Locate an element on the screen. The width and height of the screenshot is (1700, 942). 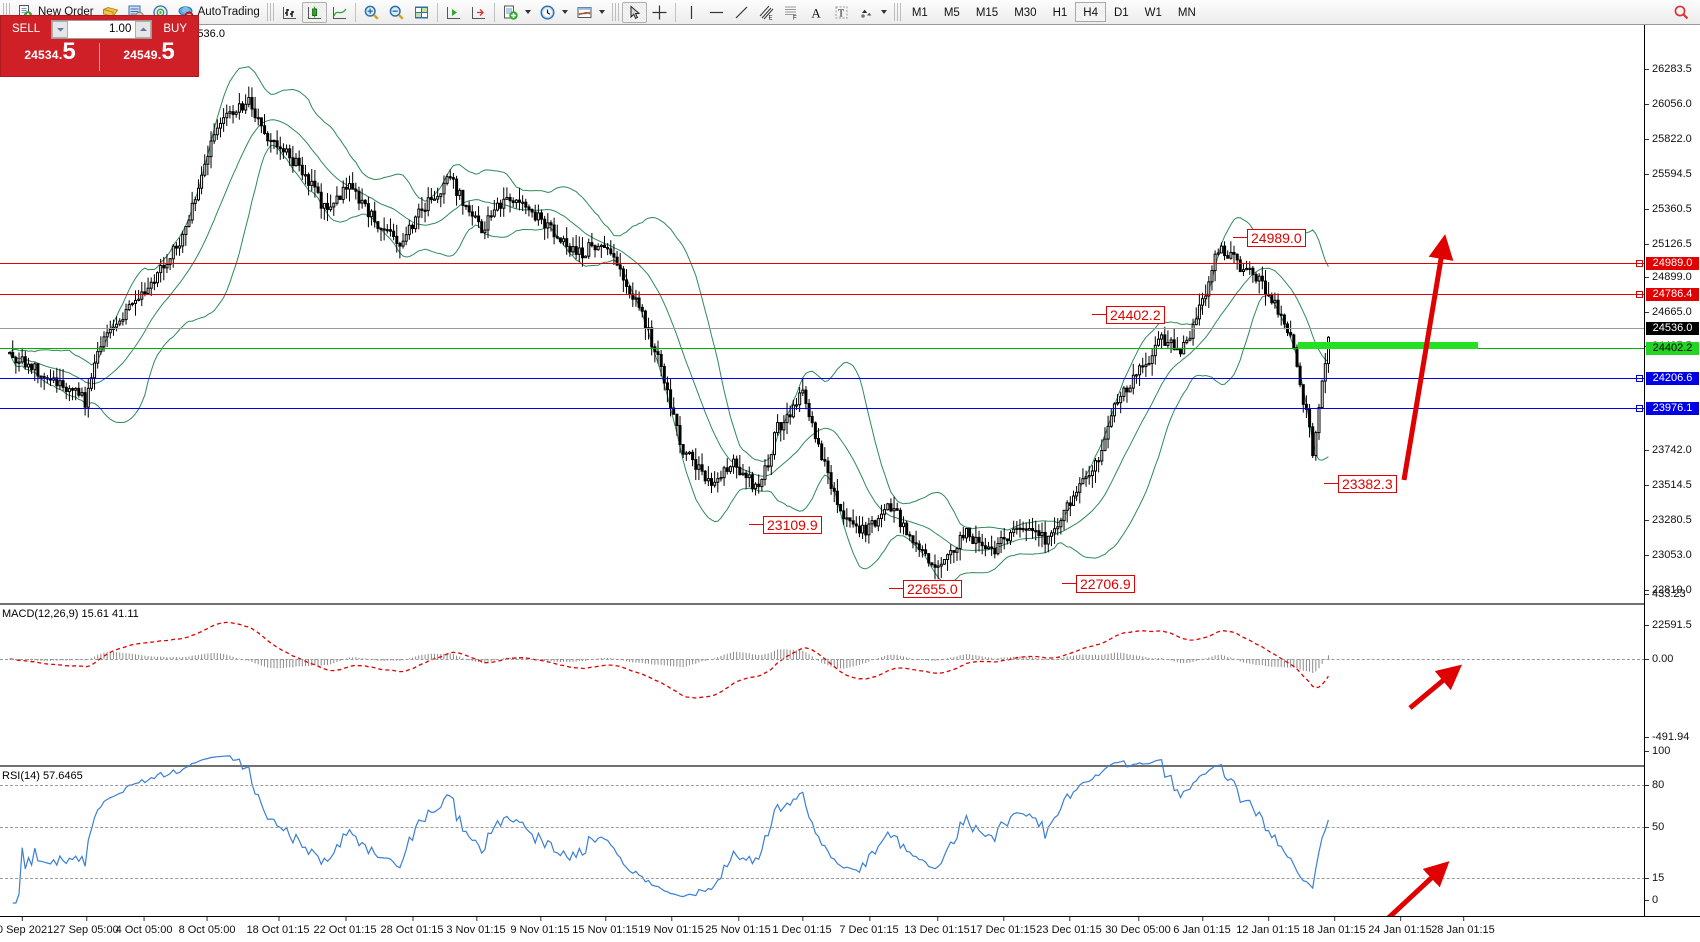
level-label-24402: 24402.2 is located at coordinates (1135, 315).